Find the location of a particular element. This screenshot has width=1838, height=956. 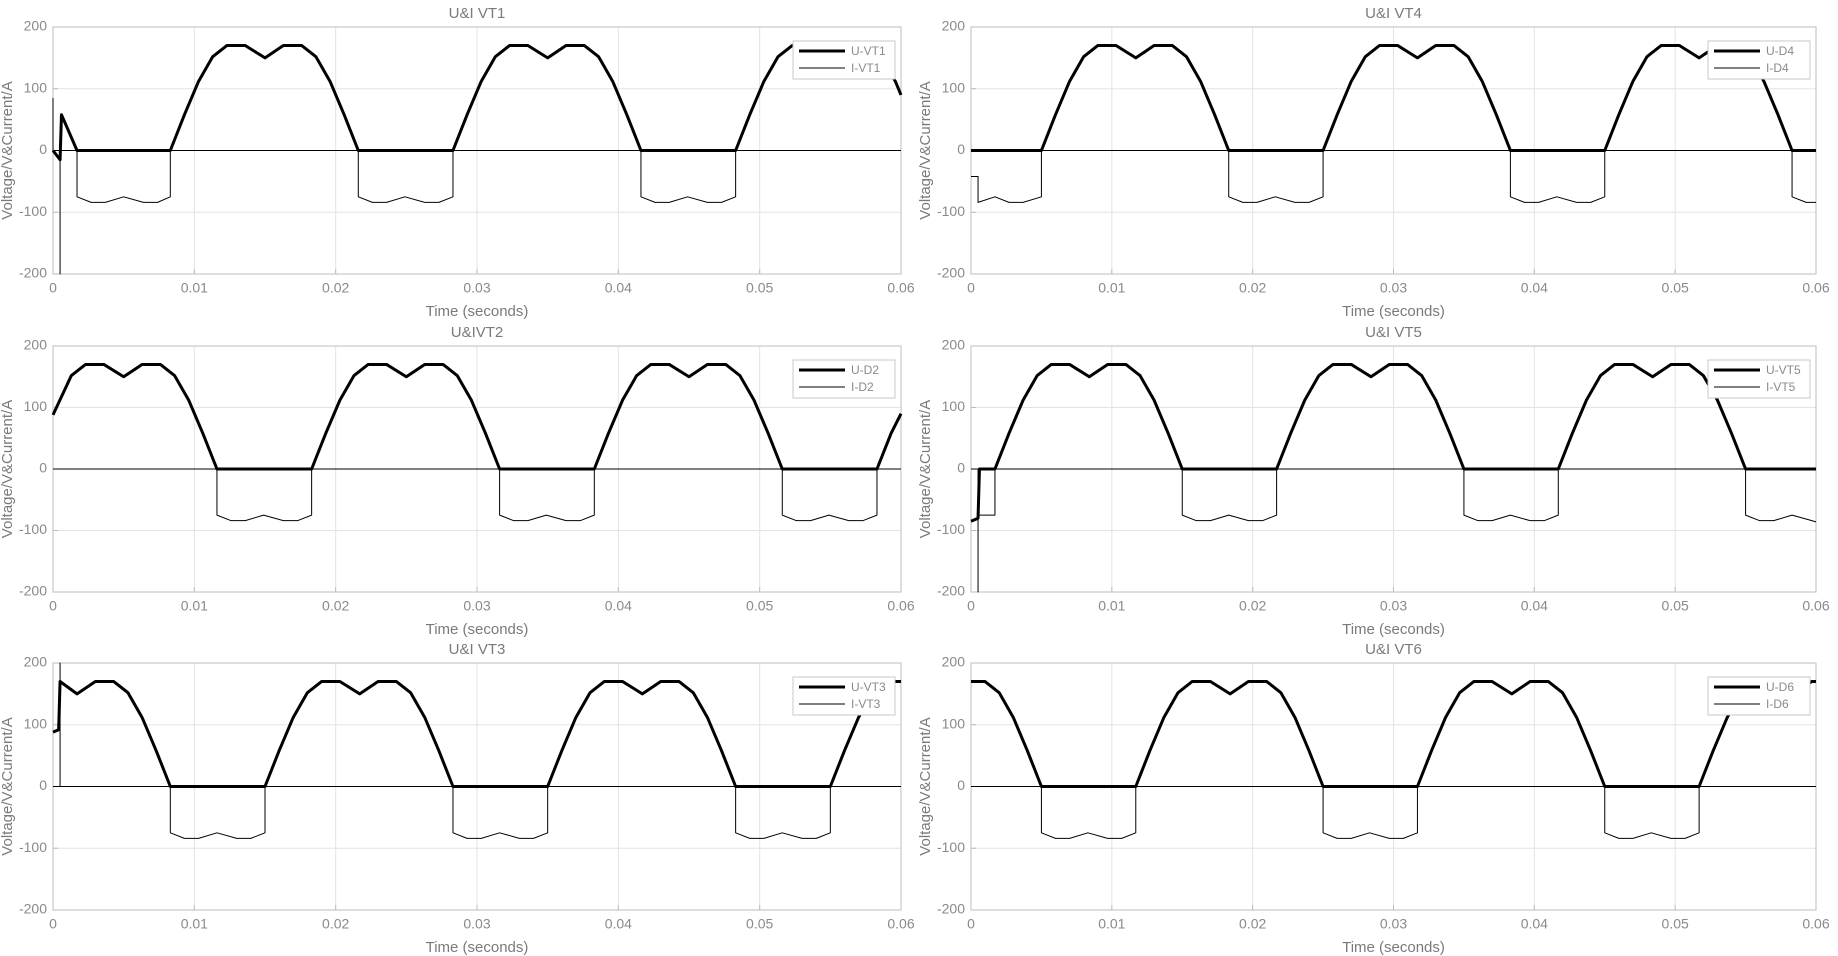

legend-label: U-VT3 is located at coordinates (868, 687).